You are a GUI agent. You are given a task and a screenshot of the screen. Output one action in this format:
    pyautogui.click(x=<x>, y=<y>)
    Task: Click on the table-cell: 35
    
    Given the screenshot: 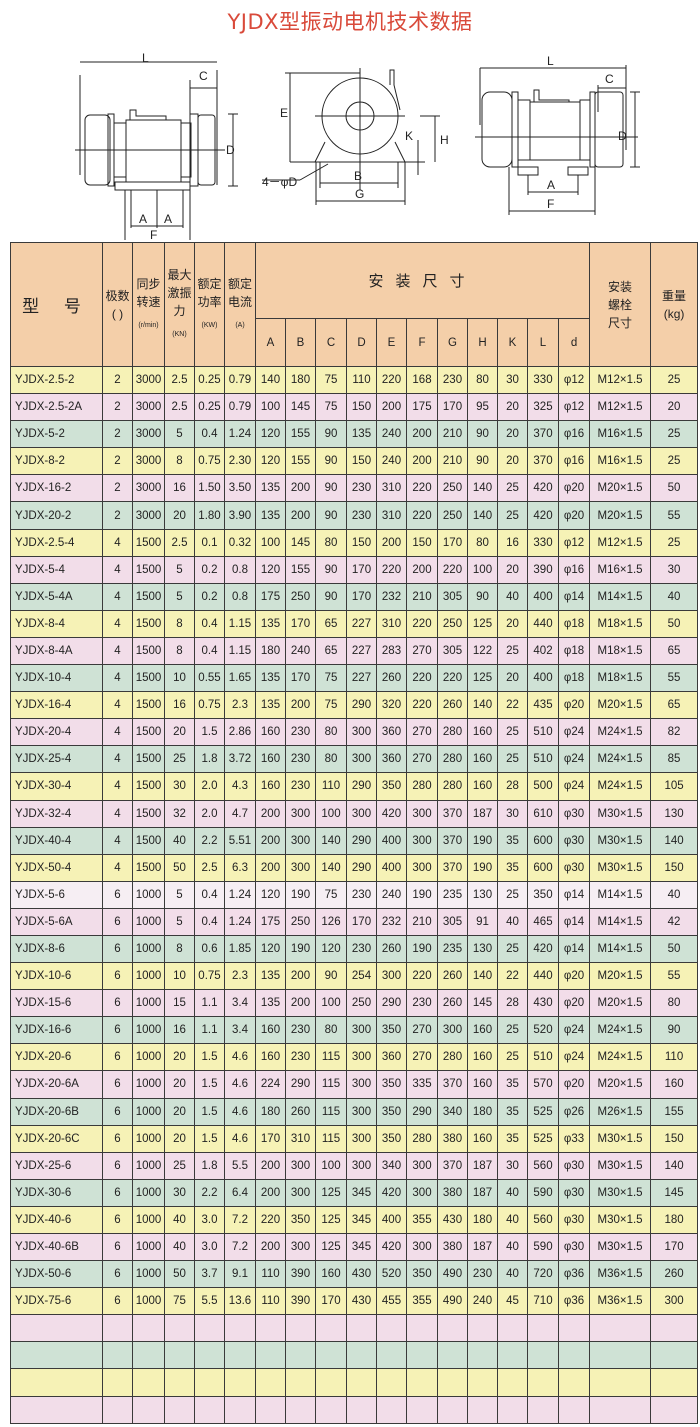 What is the action you would take?
    pyautogui.click(x=512, y=1111)
    